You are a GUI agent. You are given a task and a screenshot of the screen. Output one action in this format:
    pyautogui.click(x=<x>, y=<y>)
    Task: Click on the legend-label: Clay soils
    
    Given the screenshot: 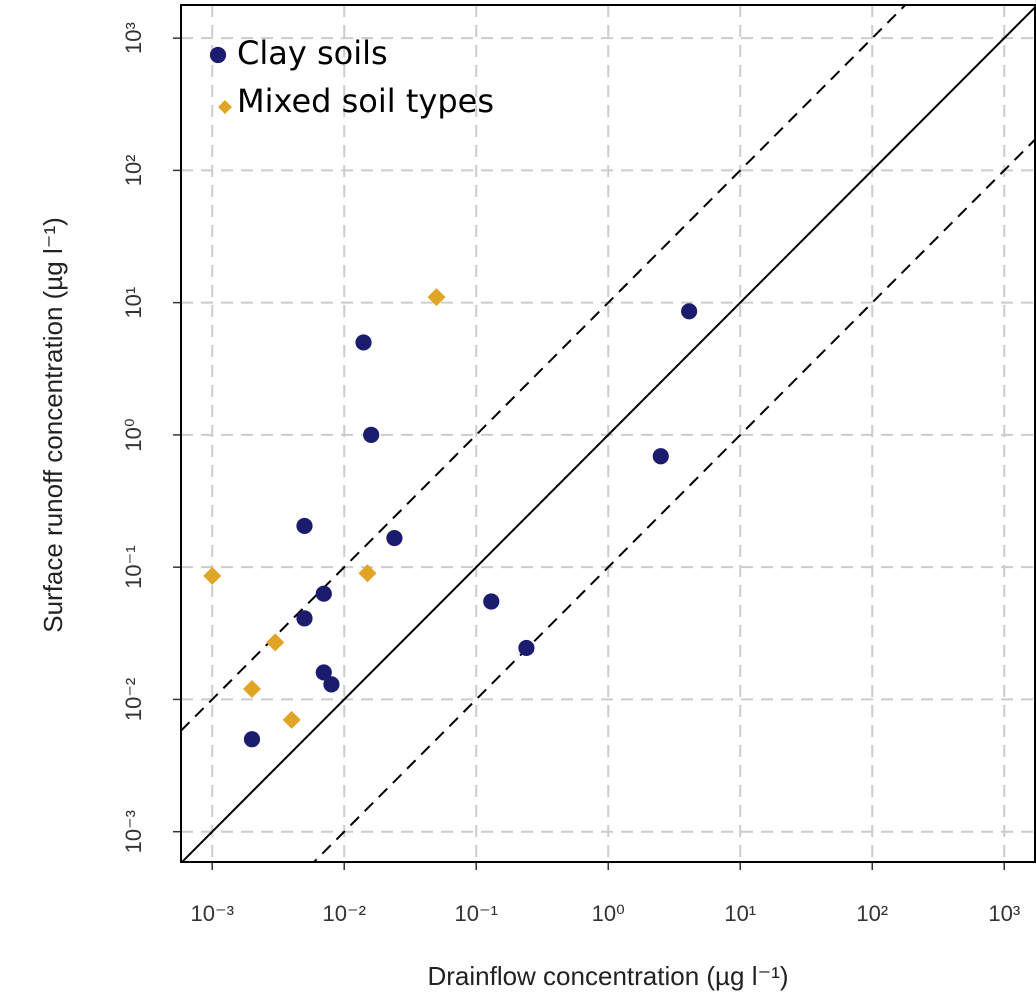 What is the action you would take?
    pyautogui.click(x=312, y=53)
    